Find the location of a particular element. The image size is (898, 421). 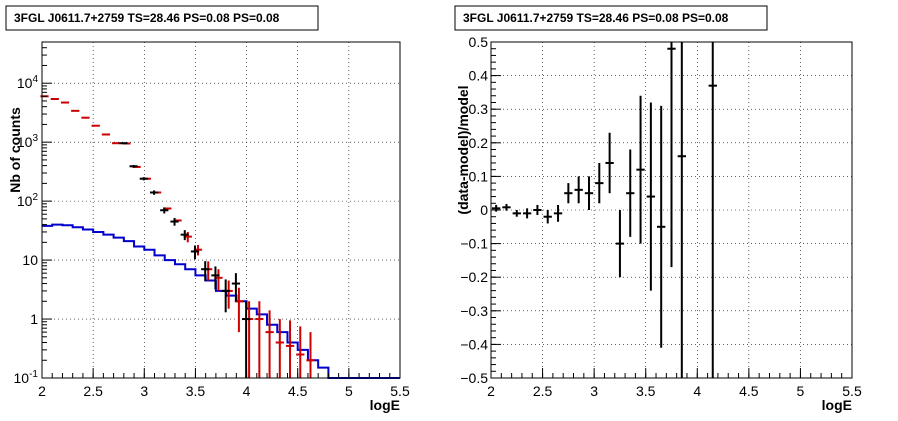

left-x-axis-label: logE is located at coordinates (385, 405).